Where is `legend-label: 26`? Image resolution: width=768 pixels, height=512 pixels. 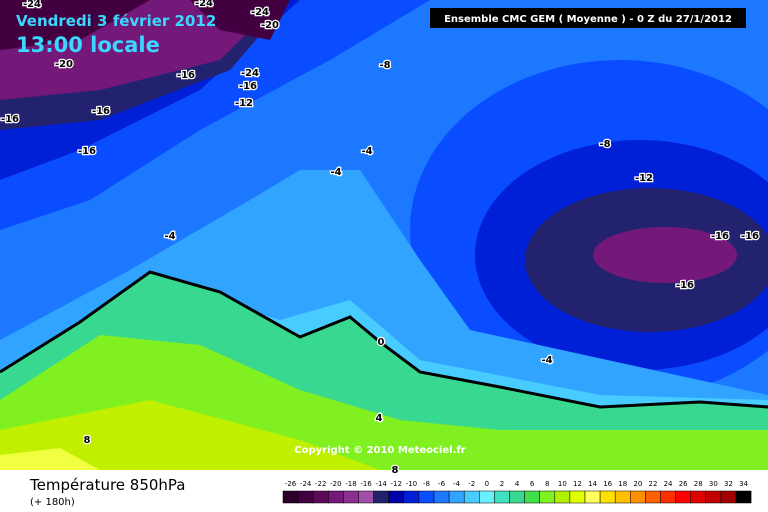 legend-label: 26 is located at coordinates (683, 484).